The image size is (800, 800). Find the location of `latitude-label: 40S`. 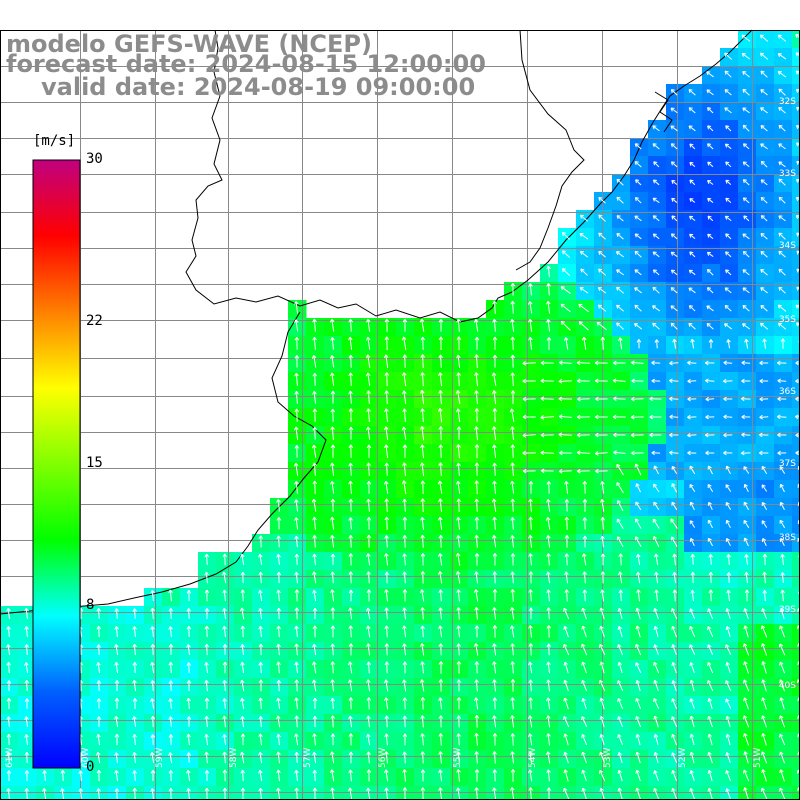

latitude-label: 40S is located at coordinates (787, 686).